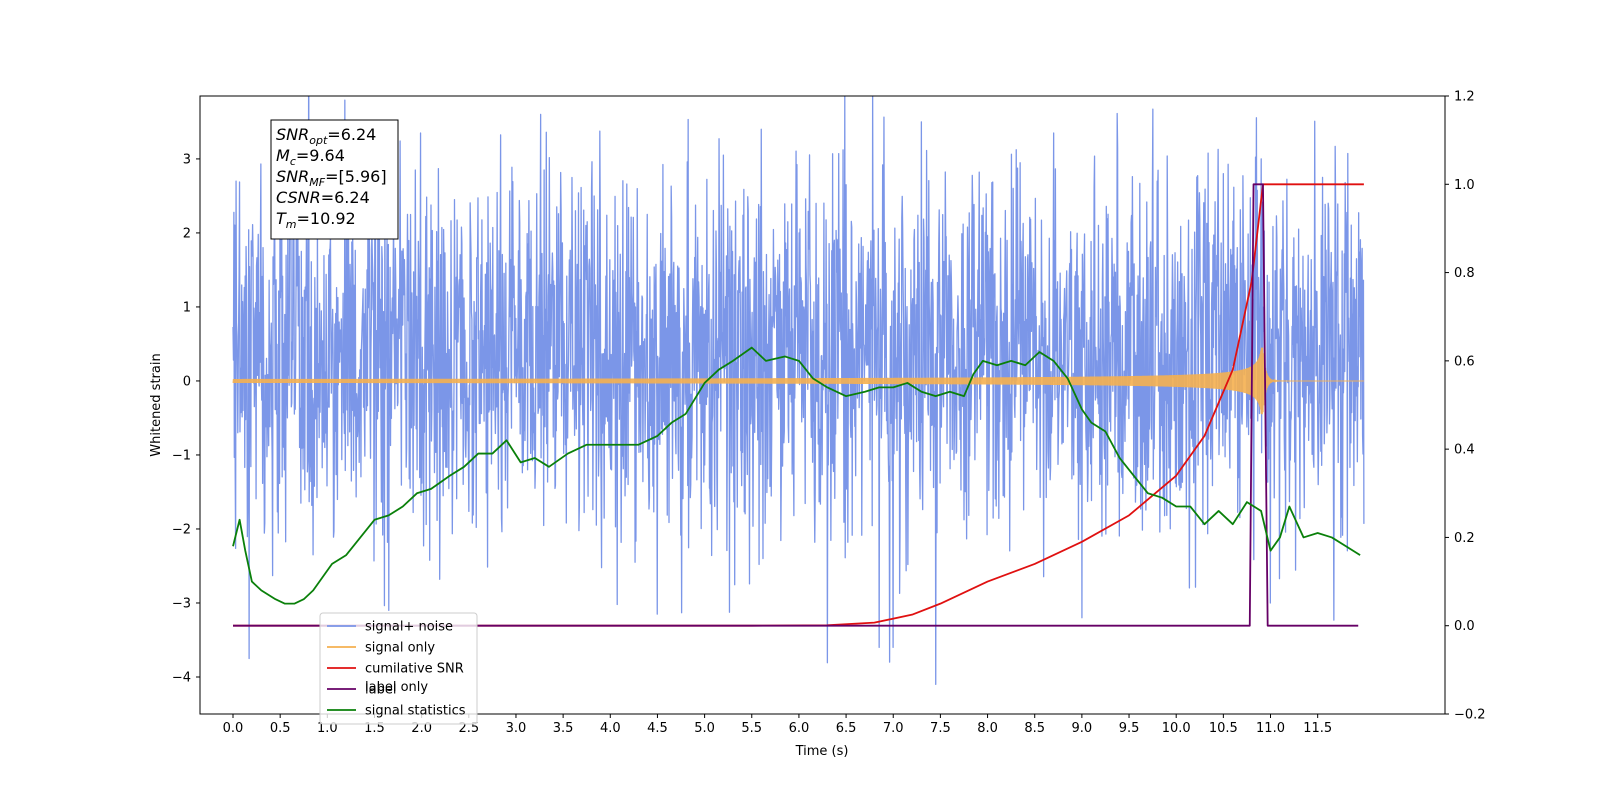 Image resolution: width=1600 pixels, height=800 pixels. I want to click on annotation-symbol: M, so click(283, 155).